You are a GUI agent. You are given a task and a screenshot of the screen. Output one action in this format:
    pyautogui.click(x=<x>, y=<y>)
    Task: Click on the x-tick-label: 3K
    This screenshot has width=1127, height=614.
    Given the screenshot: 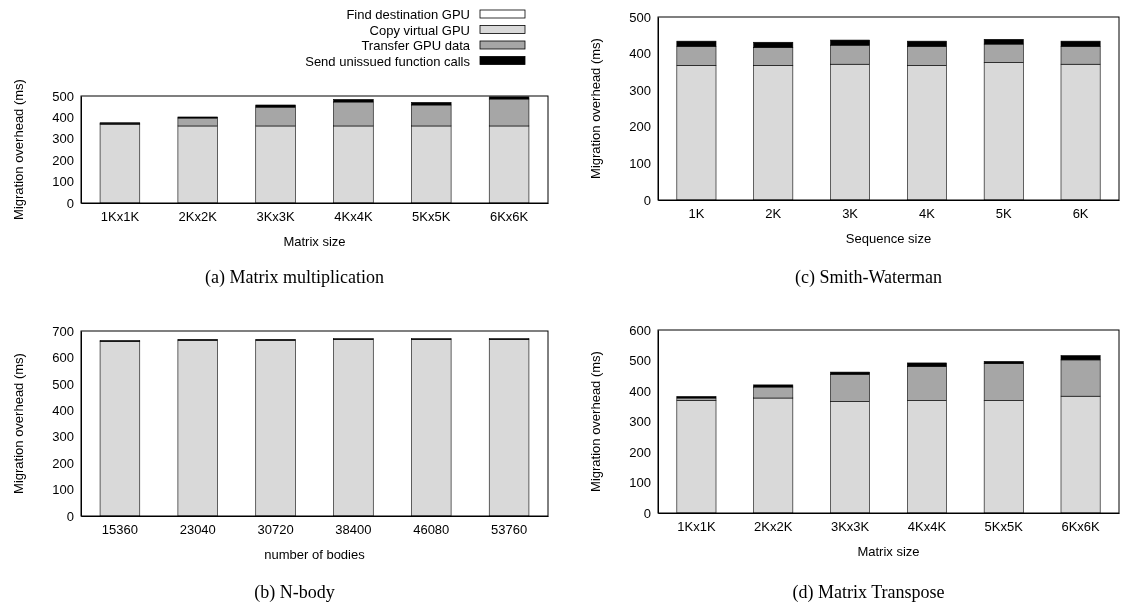 What is the action you would take?
    pyautogui.click(x=850, y=214)
    